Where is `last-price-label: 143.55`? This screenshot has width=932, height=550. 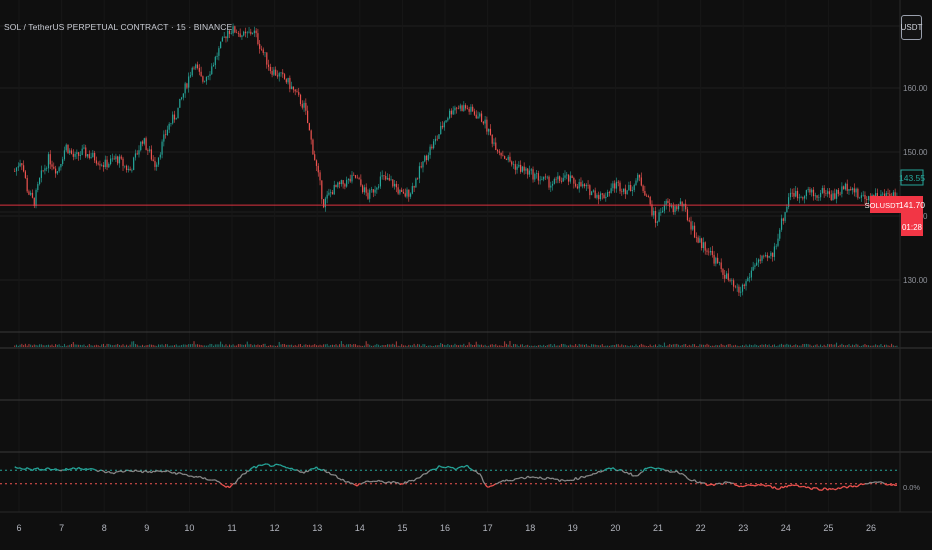
last-price-label: 143.55 is located at coordinates (912, 177).